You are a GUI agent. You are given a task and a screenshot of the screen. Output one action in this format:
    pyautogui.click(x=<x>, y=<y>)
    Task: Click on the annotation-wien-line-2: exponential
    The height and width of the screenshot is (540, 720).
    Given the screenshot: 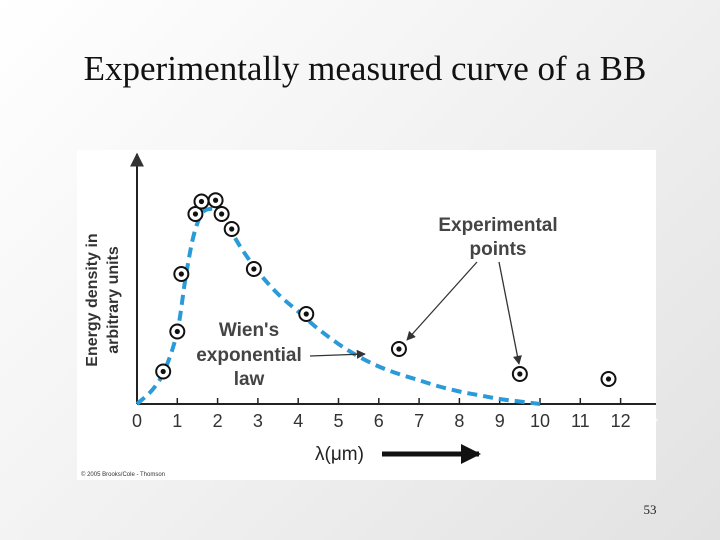 What is the action you would take?
    pyautogui.click(x=249, y=355)
    